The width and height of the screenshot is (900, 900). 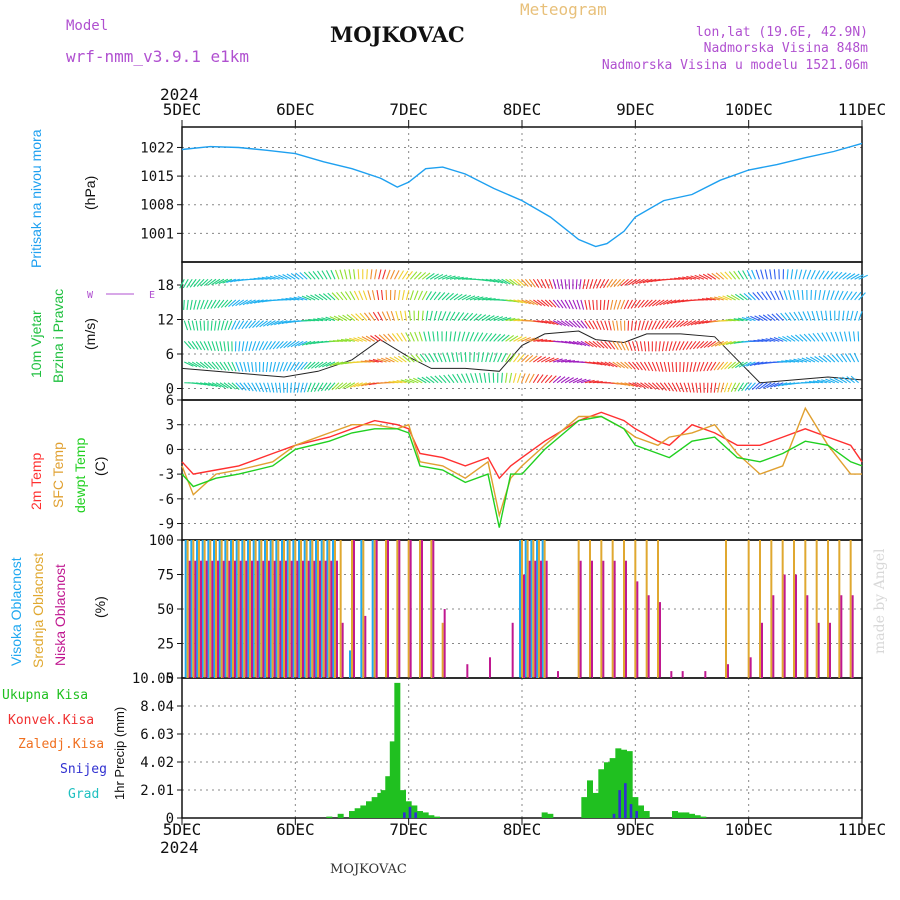 I want to click on year-label-top: 2024, so click(x=179, y=94).